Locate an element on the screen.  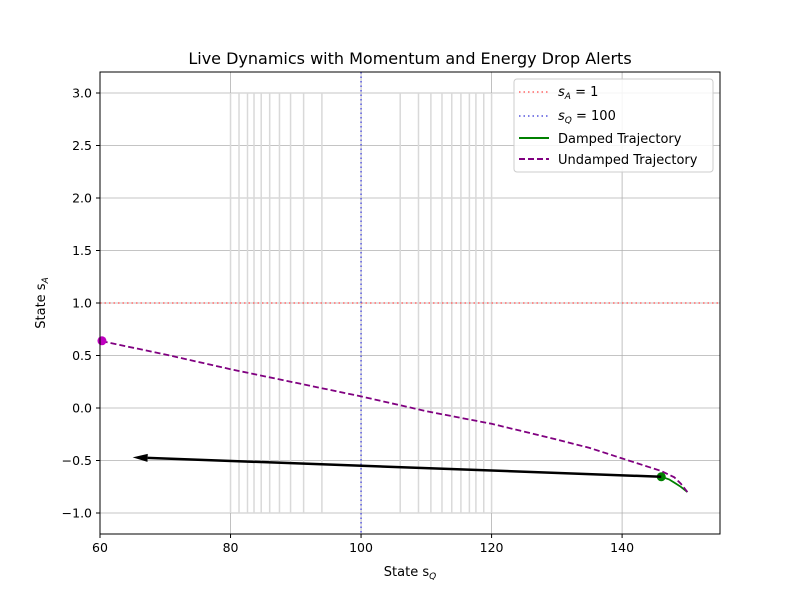
legend-label-sq-line: sQ = 100 is located at coordinates (587, 117).